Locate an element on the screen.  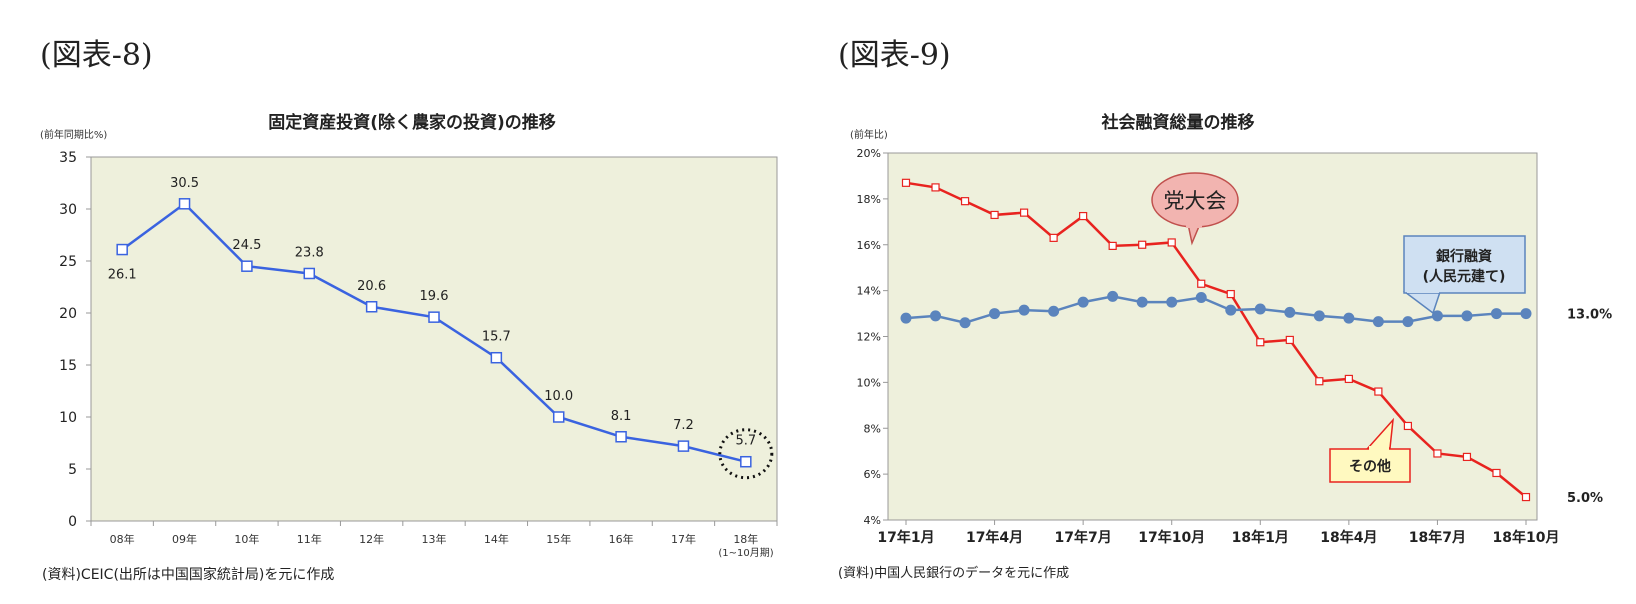
chart2-event-callout: 党大会 is located at coordinates (1195, 209).